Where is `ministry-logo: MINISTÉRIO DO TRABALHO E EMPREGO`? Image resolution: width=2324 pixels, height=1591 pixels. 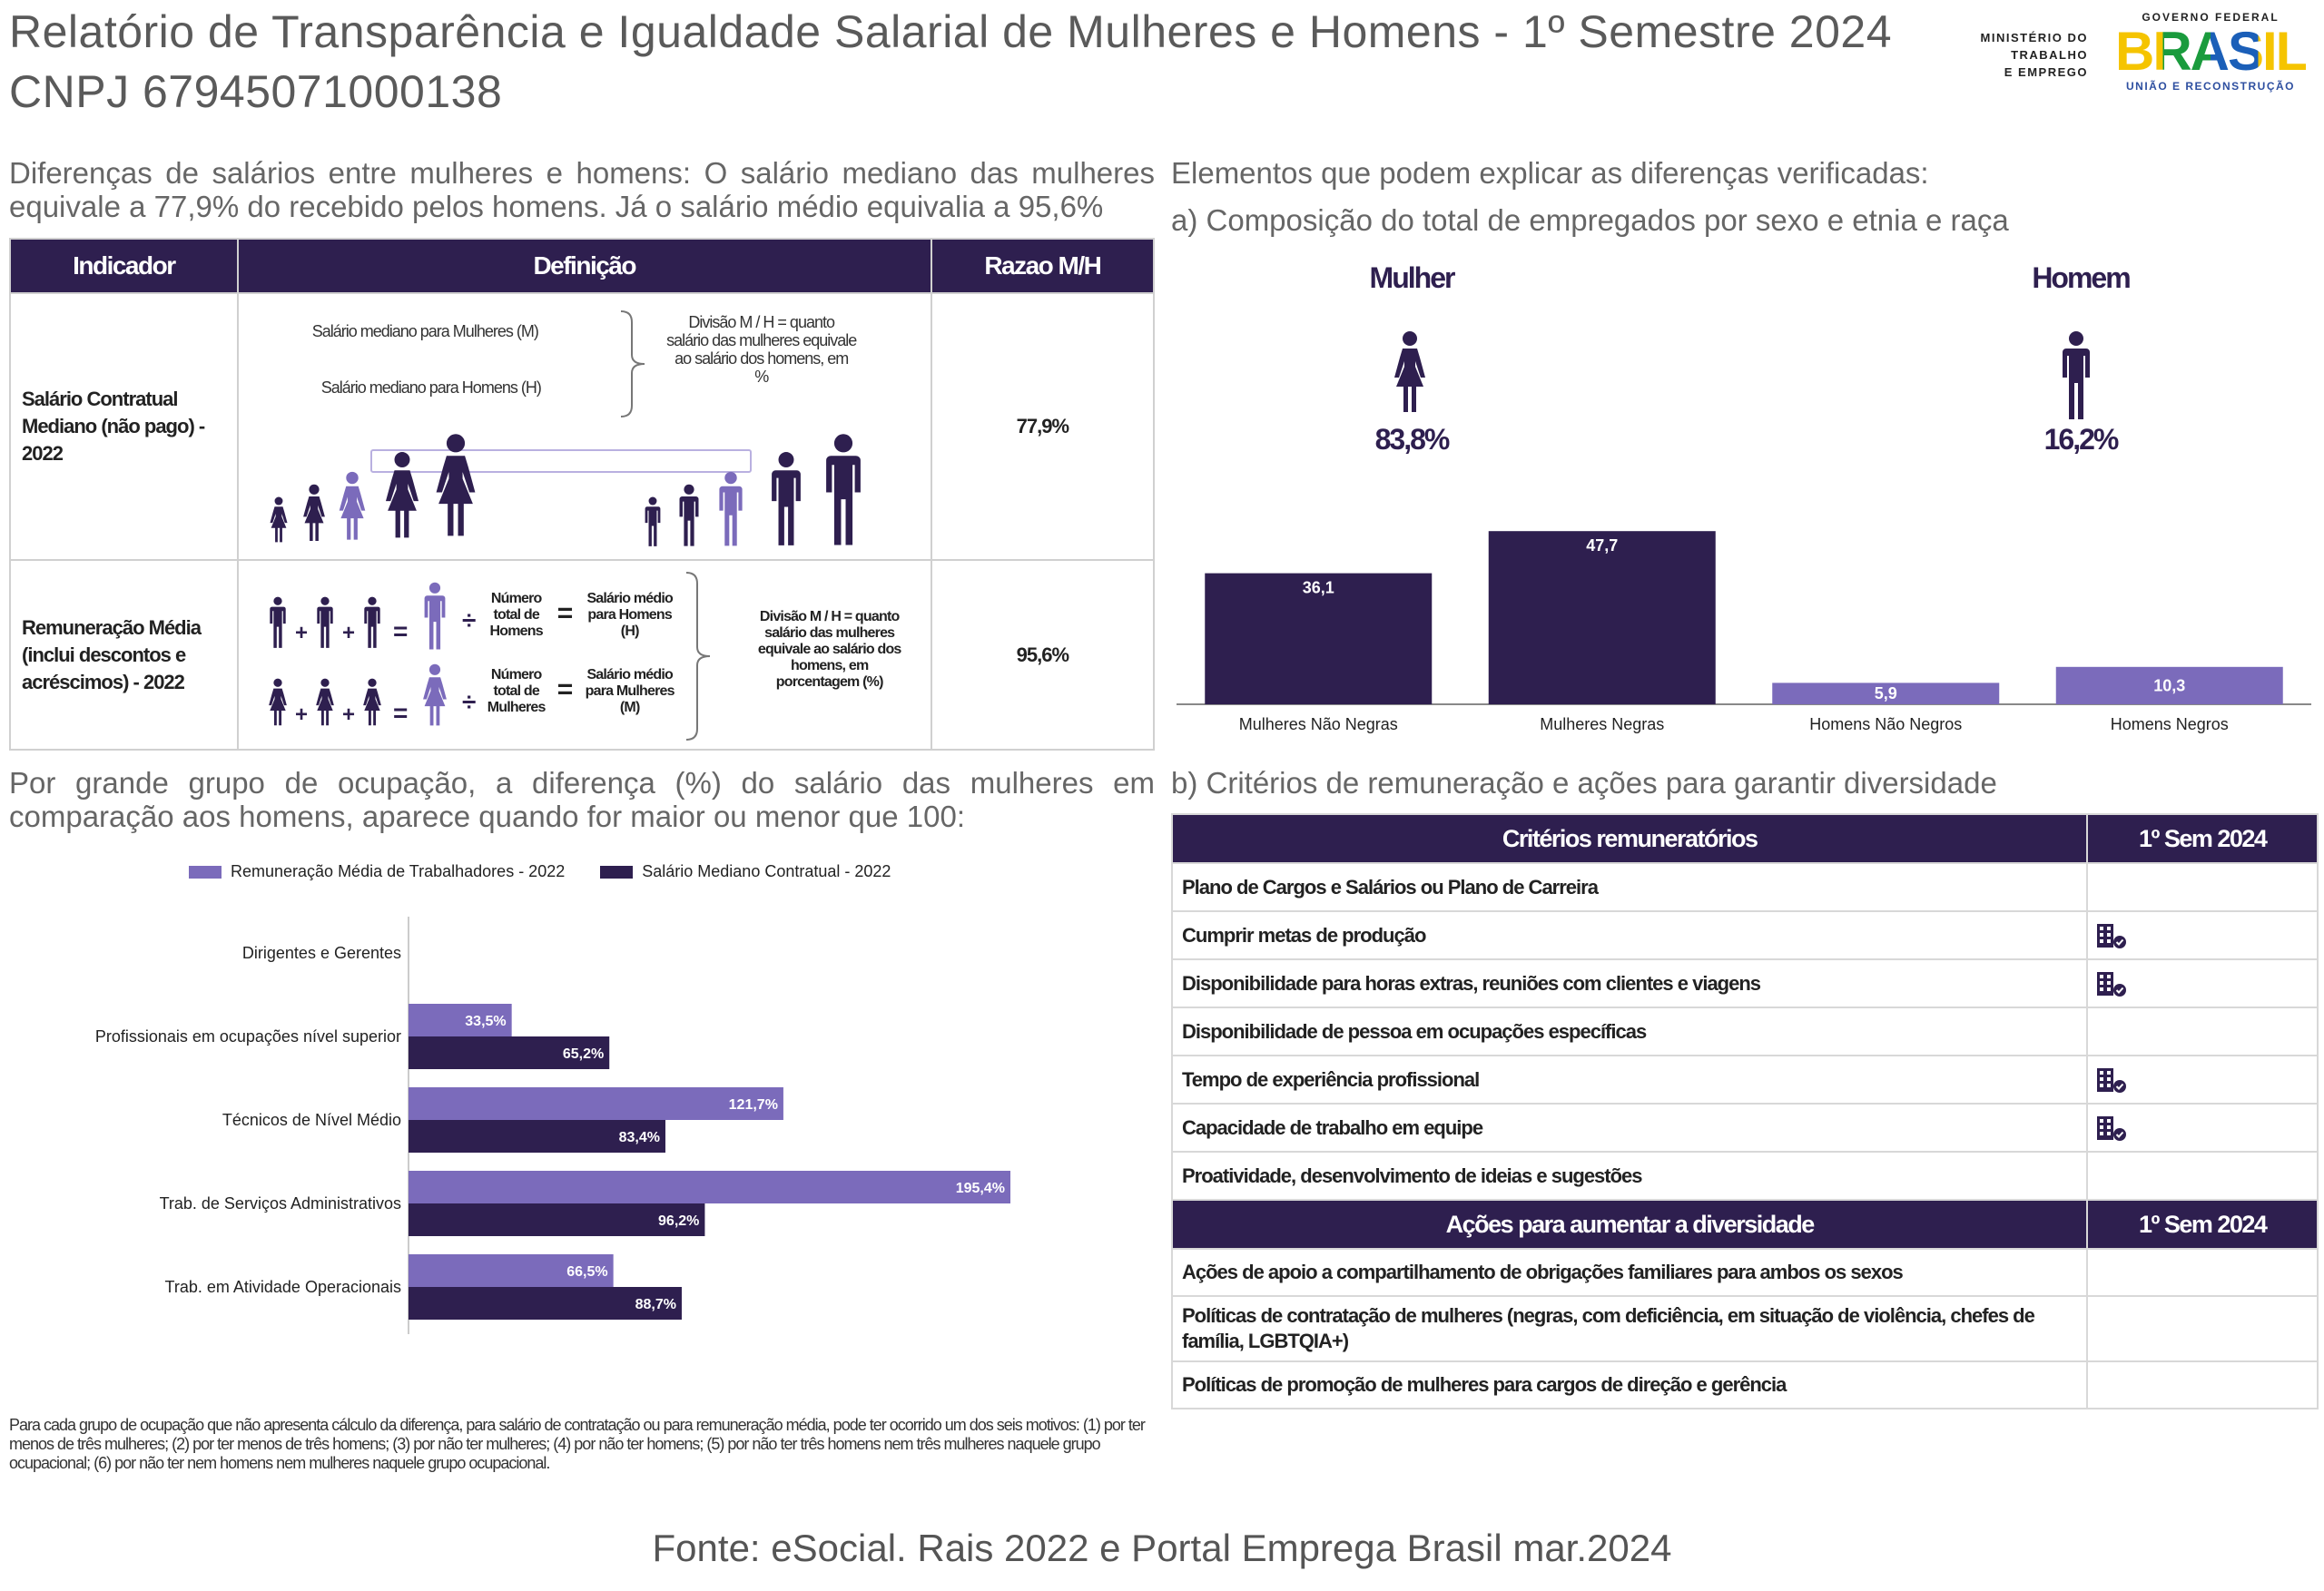
ministry-logo: MINISTÉRIO DO TRABALHO E EMPREGO is located at coordinates (2034, 55).